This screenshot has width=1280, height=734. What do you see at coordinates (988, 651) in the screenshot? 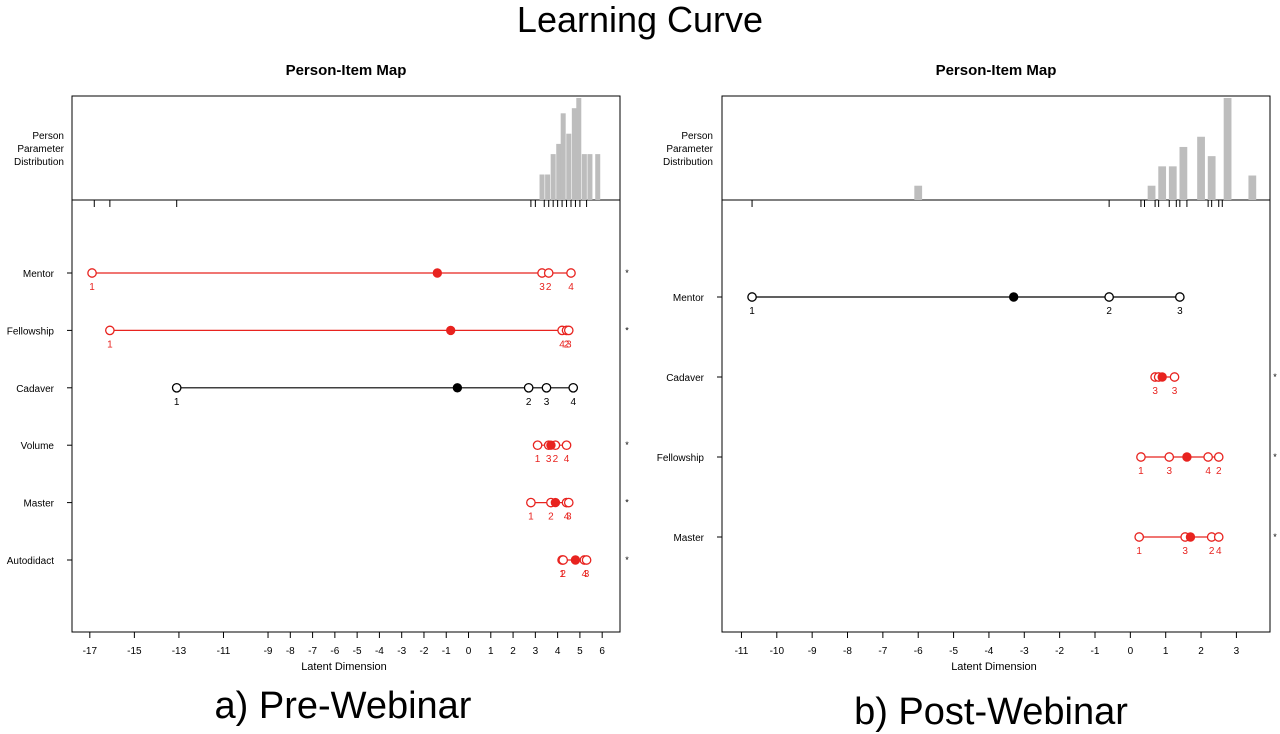
I see `x-tick-label: -4` at bounding box center [988, 651].